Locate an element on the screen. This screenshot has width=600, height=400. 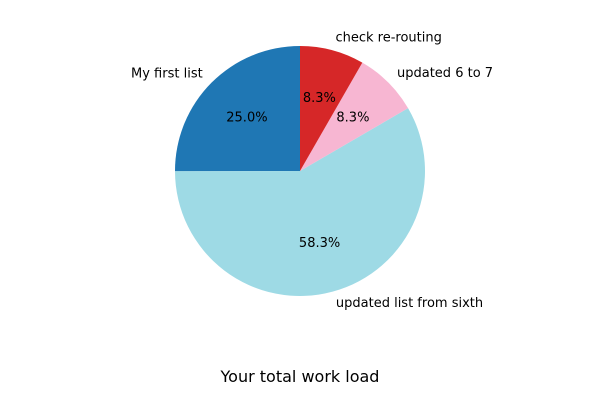
slice-label-check-re-routing: check re-routing is located at coordinates (388, 38).